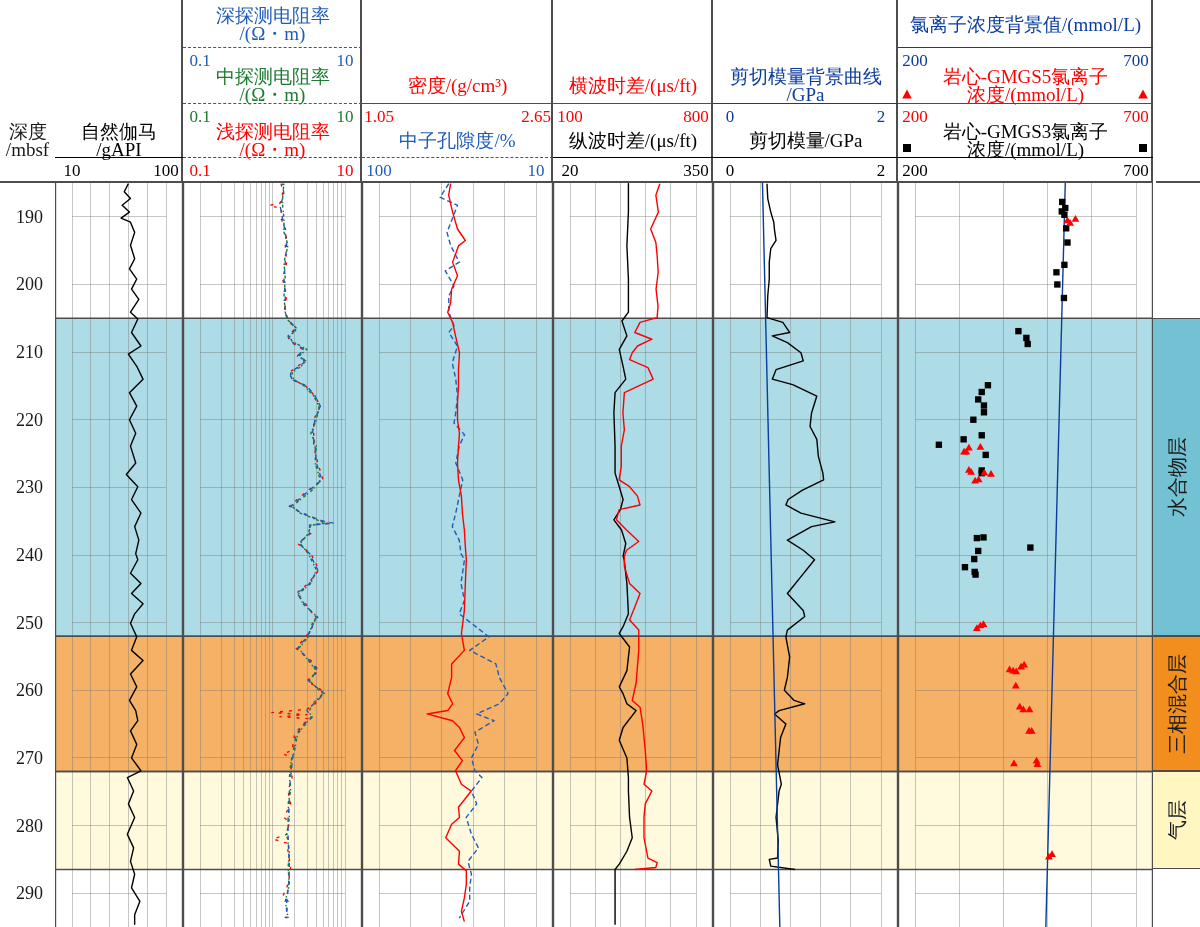  I want to click on y-tick-label: 200, so click(29, 284).